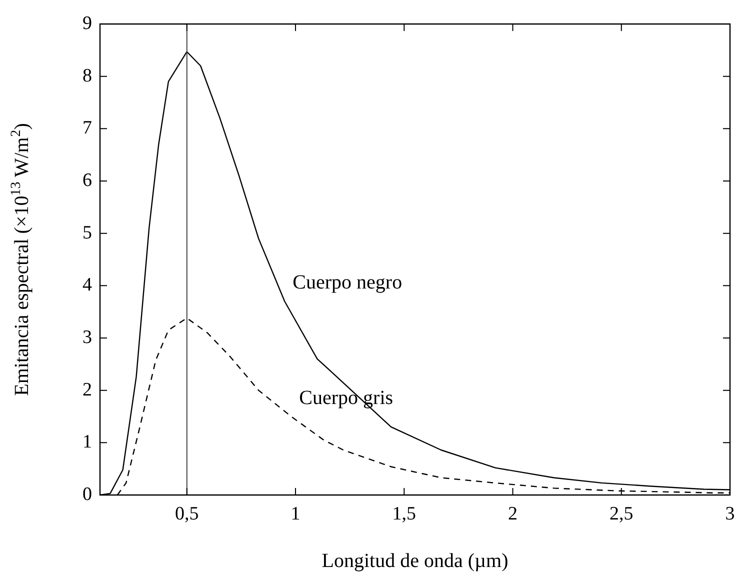 This screenshot has height=579, width=744. Describe the element at coordinates (295, 513) in the screenshot. I see `x-tick-label: 1` at that location.